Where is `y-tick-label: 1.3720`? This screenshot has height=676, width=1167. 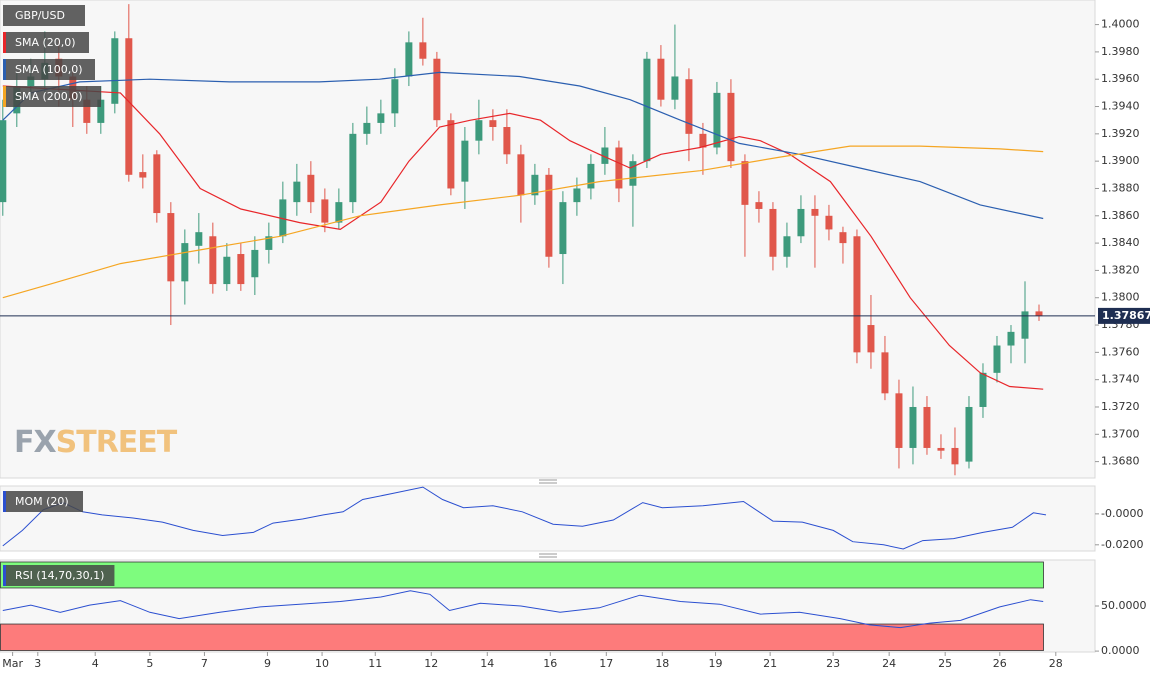 y-tick-label: 1.3720 is located at coordinates (1120, 406).